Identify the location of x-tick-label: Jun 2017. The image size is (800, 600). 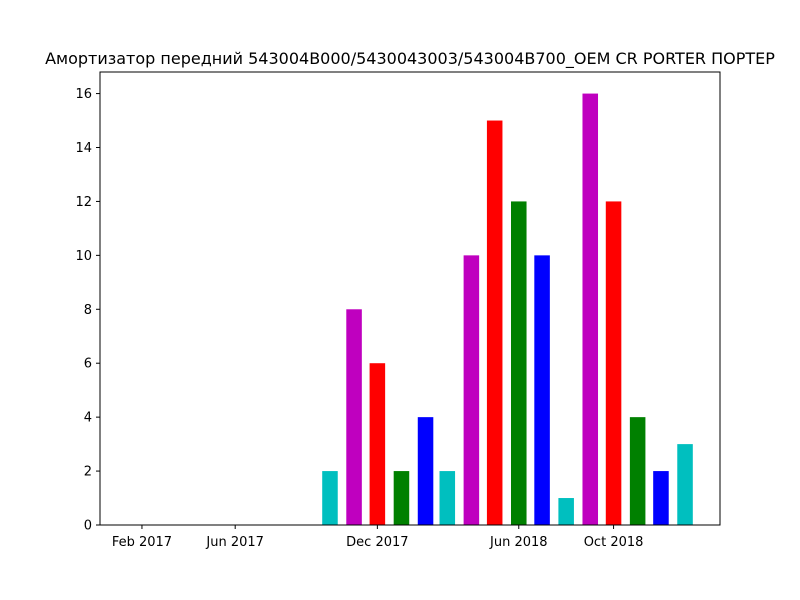
(234, 542).